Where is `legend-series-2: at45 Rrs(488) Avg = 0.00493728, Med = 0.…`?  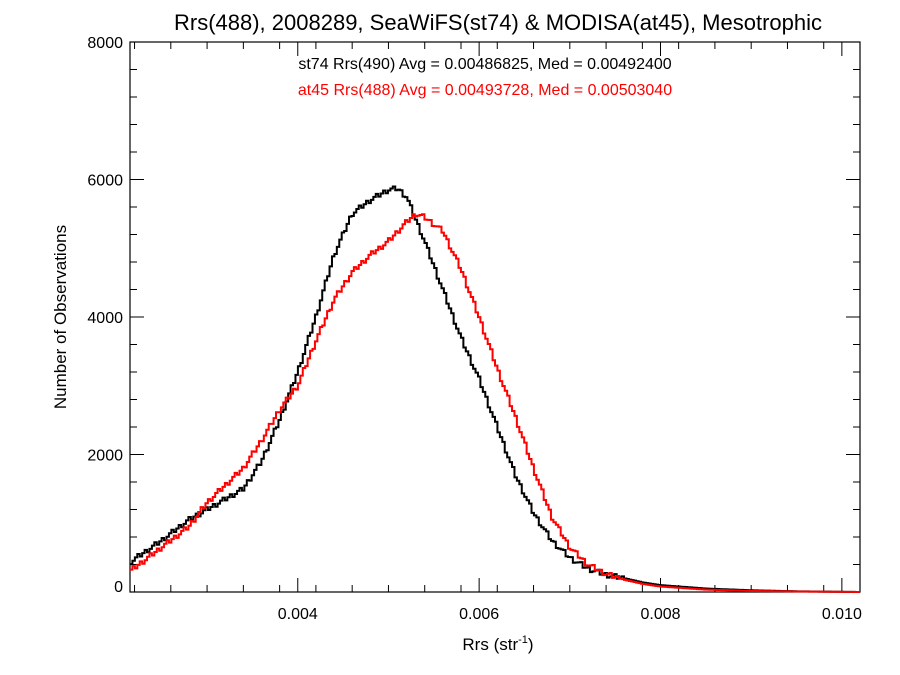
legend-series-2: at45 Rrs(488) Avg = 0.00493728, Med = 0.… is located at coordinates (485, 90).